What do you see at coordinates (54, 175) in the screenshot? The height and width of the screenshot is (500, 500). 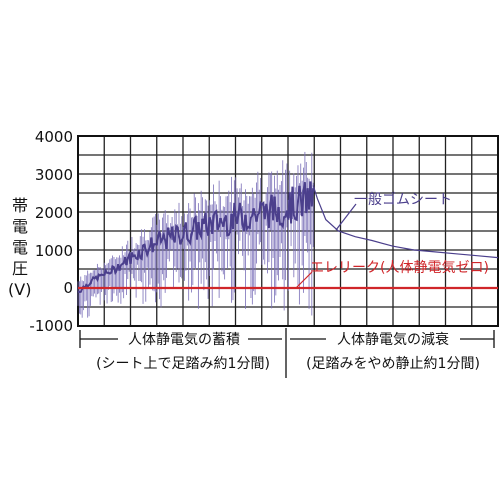 I see `y-tick-label-3000: 3000` at bounding box center [54, 175].